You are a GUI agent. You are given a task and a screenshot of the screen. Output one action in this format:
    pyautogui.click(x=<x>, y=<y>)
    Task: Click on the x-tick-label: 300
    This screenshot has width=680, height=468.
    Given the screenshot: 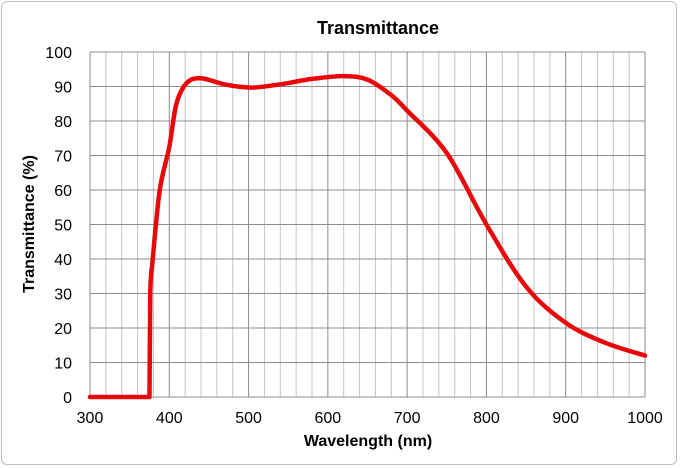 What is the action you would take?
    pyautogui.click(x=90, y=418)
    